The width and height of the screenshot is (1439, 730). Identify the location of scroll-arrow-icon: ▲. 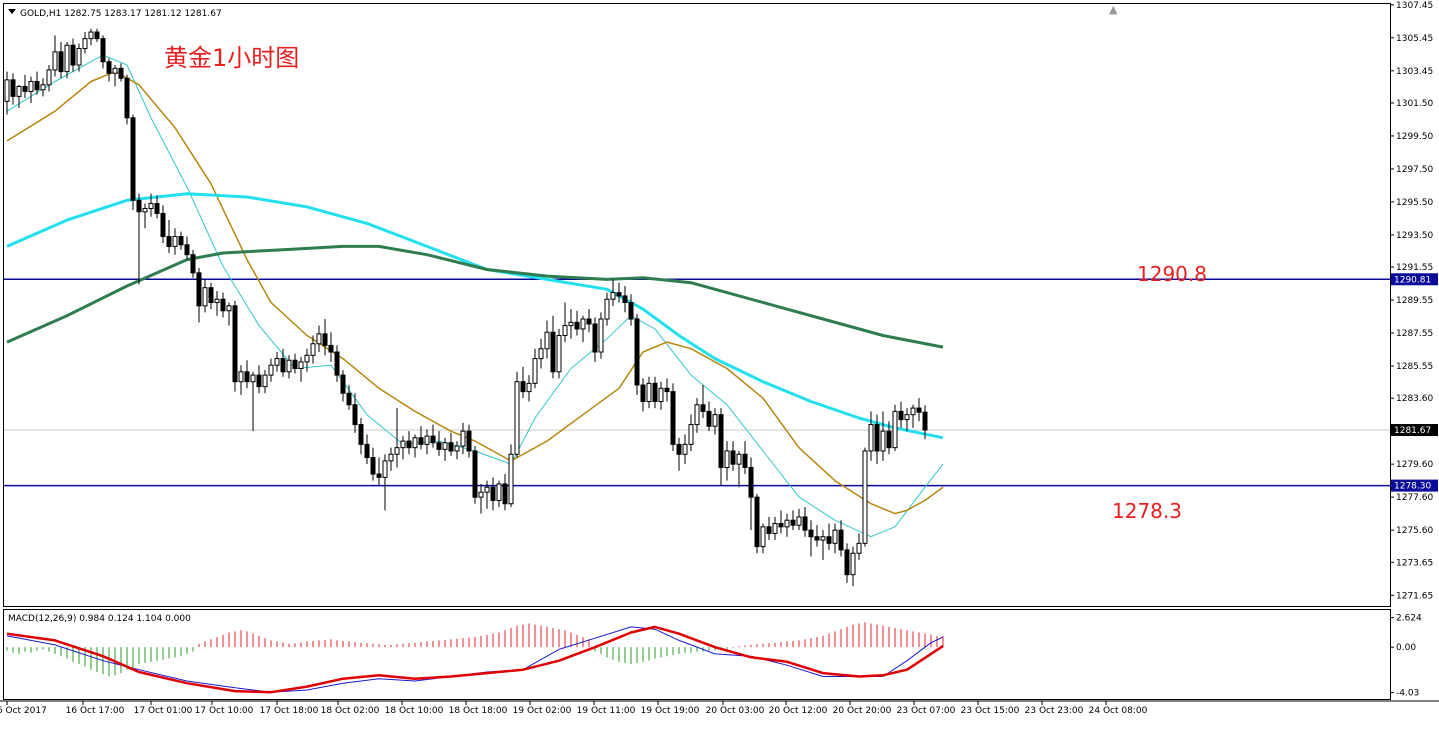
(1113, 9).